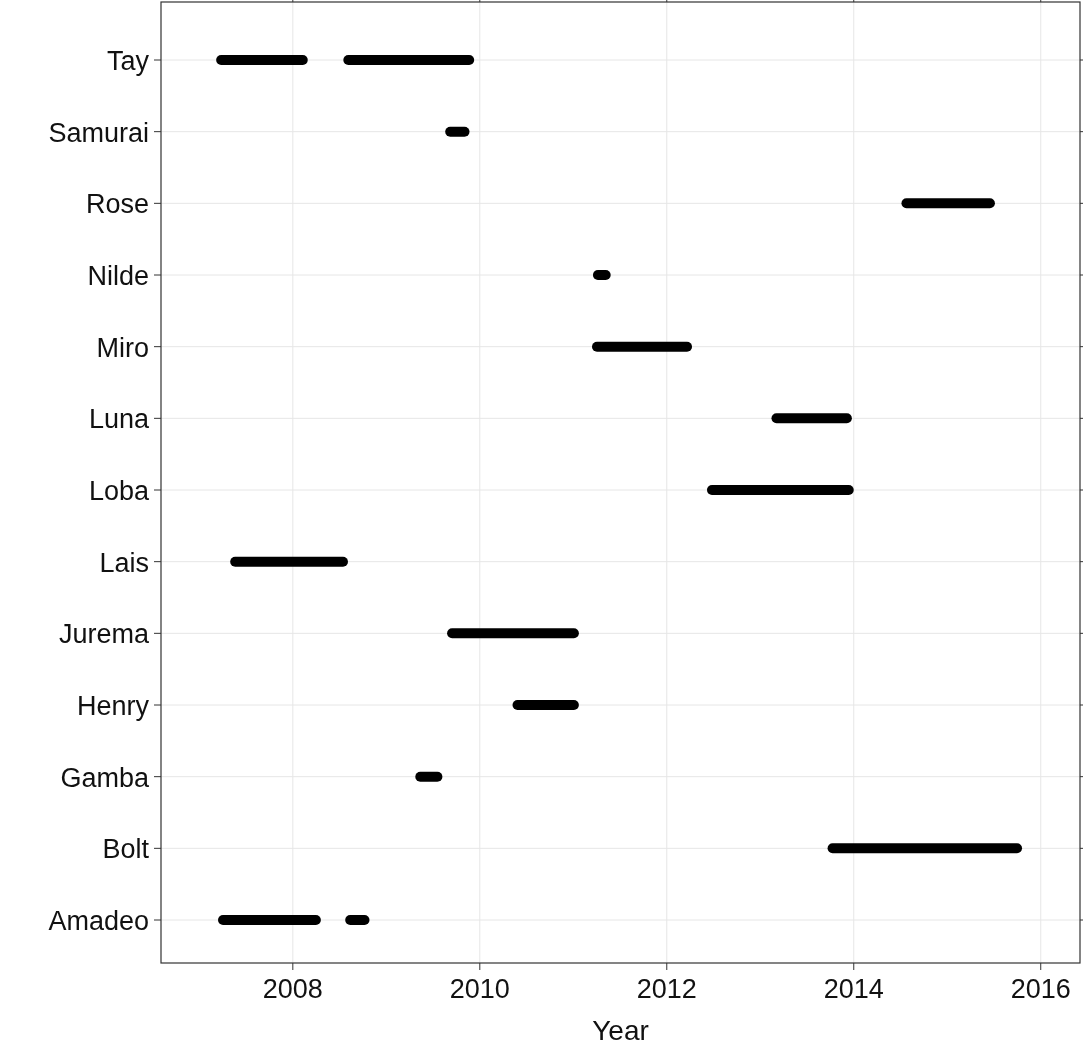  Describe the element at coordinates (479, 989) in the screenshot. I see `x-tick-label: 2010` at that location.